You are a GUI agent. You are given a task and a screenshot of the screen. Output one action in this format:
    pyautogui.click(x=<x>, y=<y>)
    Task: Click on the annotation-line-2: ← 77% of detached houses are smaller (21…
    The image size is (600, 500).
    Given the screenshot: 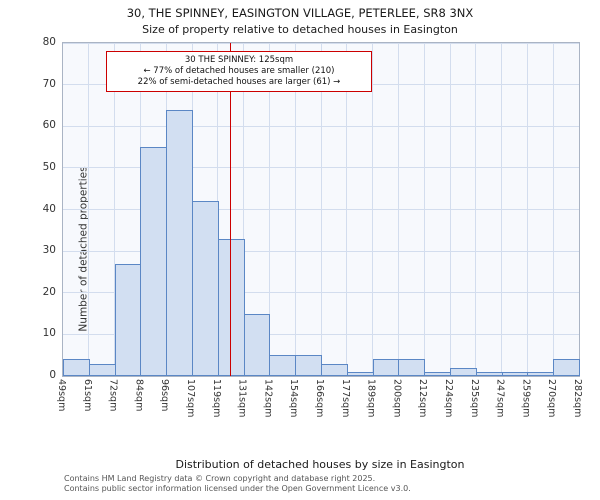 What is the action you would take?
    pyautogui.click(x=239, y=71)
    